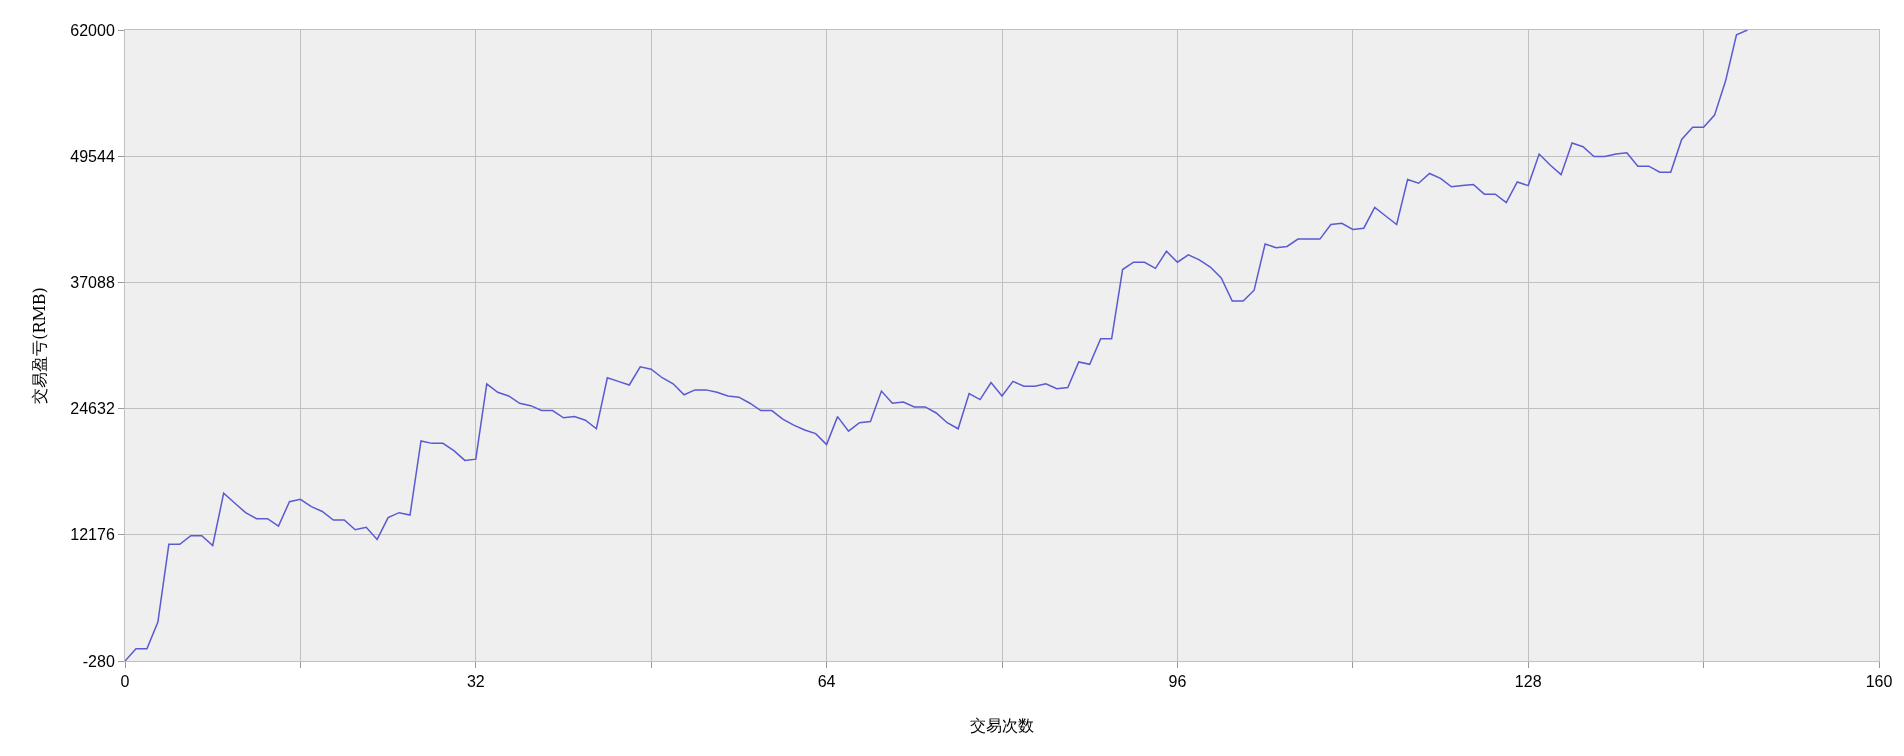  I want to click on y-tick-label: 49544, so click(92, 156).